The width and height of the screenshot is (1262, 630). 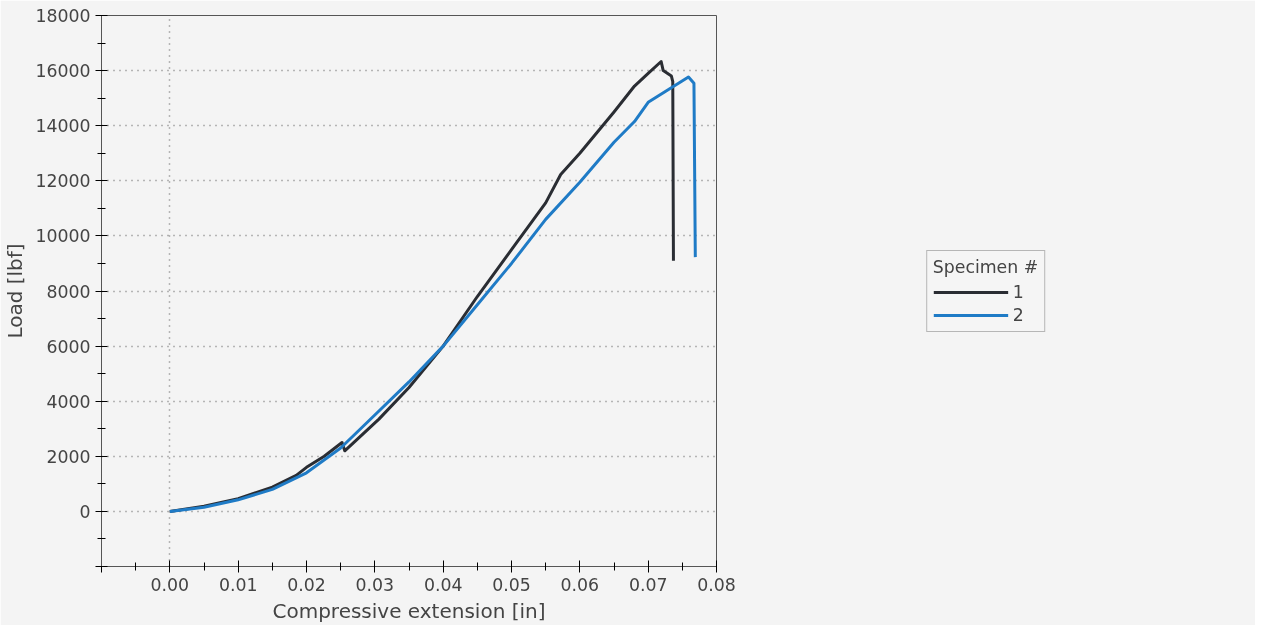 What do you see at coordinates (68, 456) in the screenshot?
I see `y-tick-label: 2000` at bounding box center [68, 456].